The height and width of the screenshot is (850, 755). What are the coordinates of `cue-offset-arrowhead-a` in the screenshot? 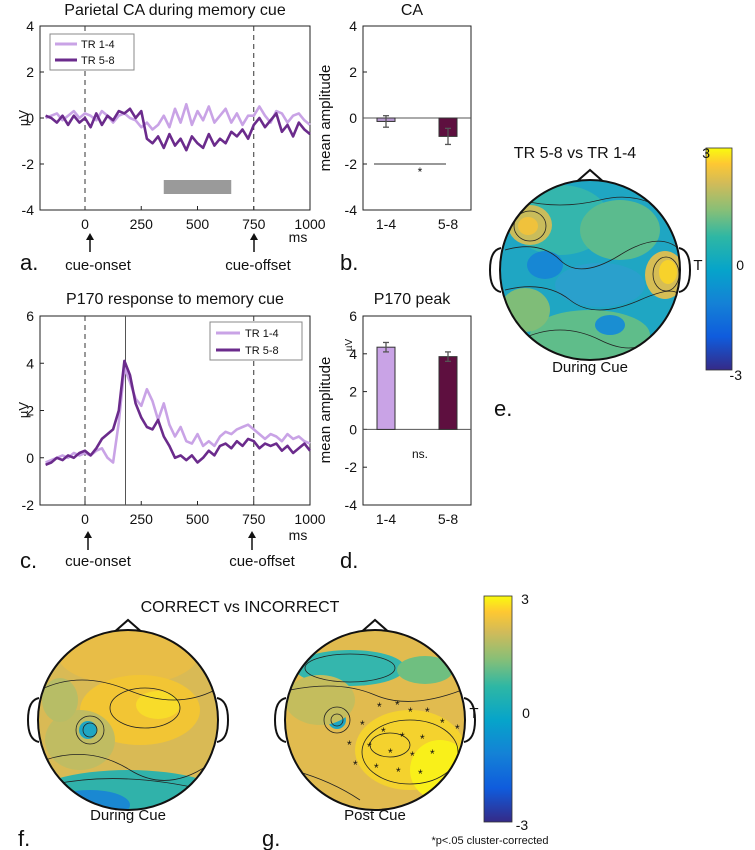 It's located at (254, 236).